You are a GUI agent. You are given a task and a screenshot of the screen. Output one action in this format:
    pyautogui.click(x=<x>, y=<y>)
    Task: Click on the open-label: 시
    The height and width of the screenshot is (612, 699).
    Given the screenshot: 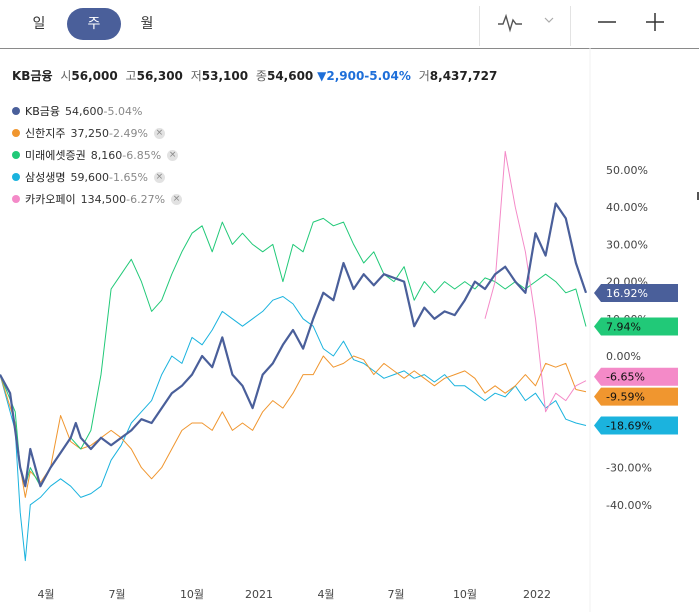 What is the action you would take?
    pyautogui.click(x=66, y=76)
    